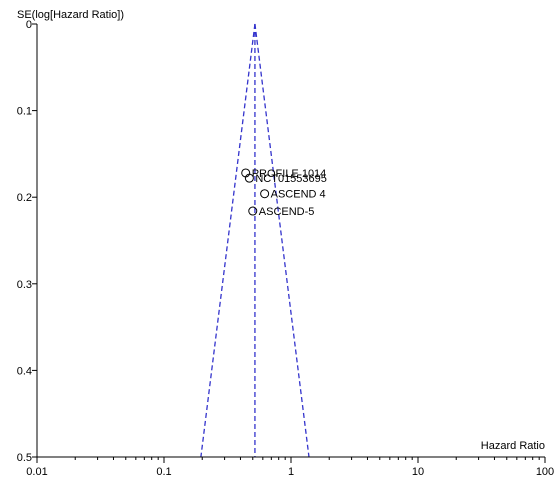 This screenshot has height=483, width=556. I want to click on y-tick-label: 0.1, so click(24, 112).